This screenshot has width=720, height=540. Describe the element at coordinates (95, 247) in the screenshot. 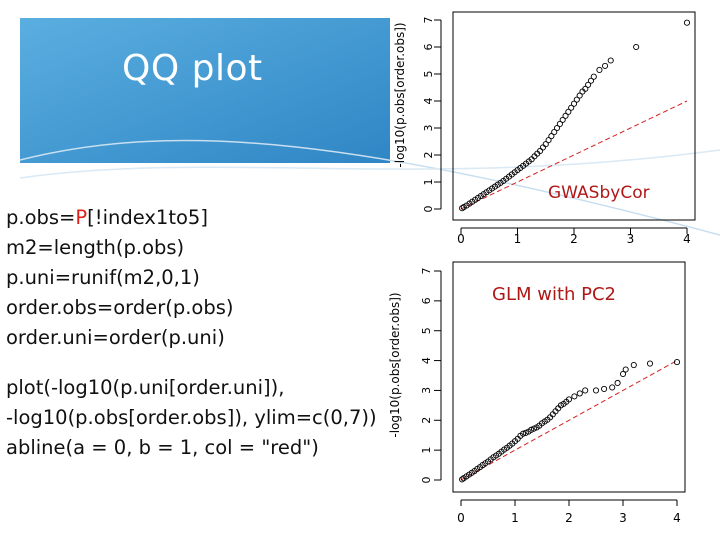

I see `code-line: m2=length(p.obs)` at that location.